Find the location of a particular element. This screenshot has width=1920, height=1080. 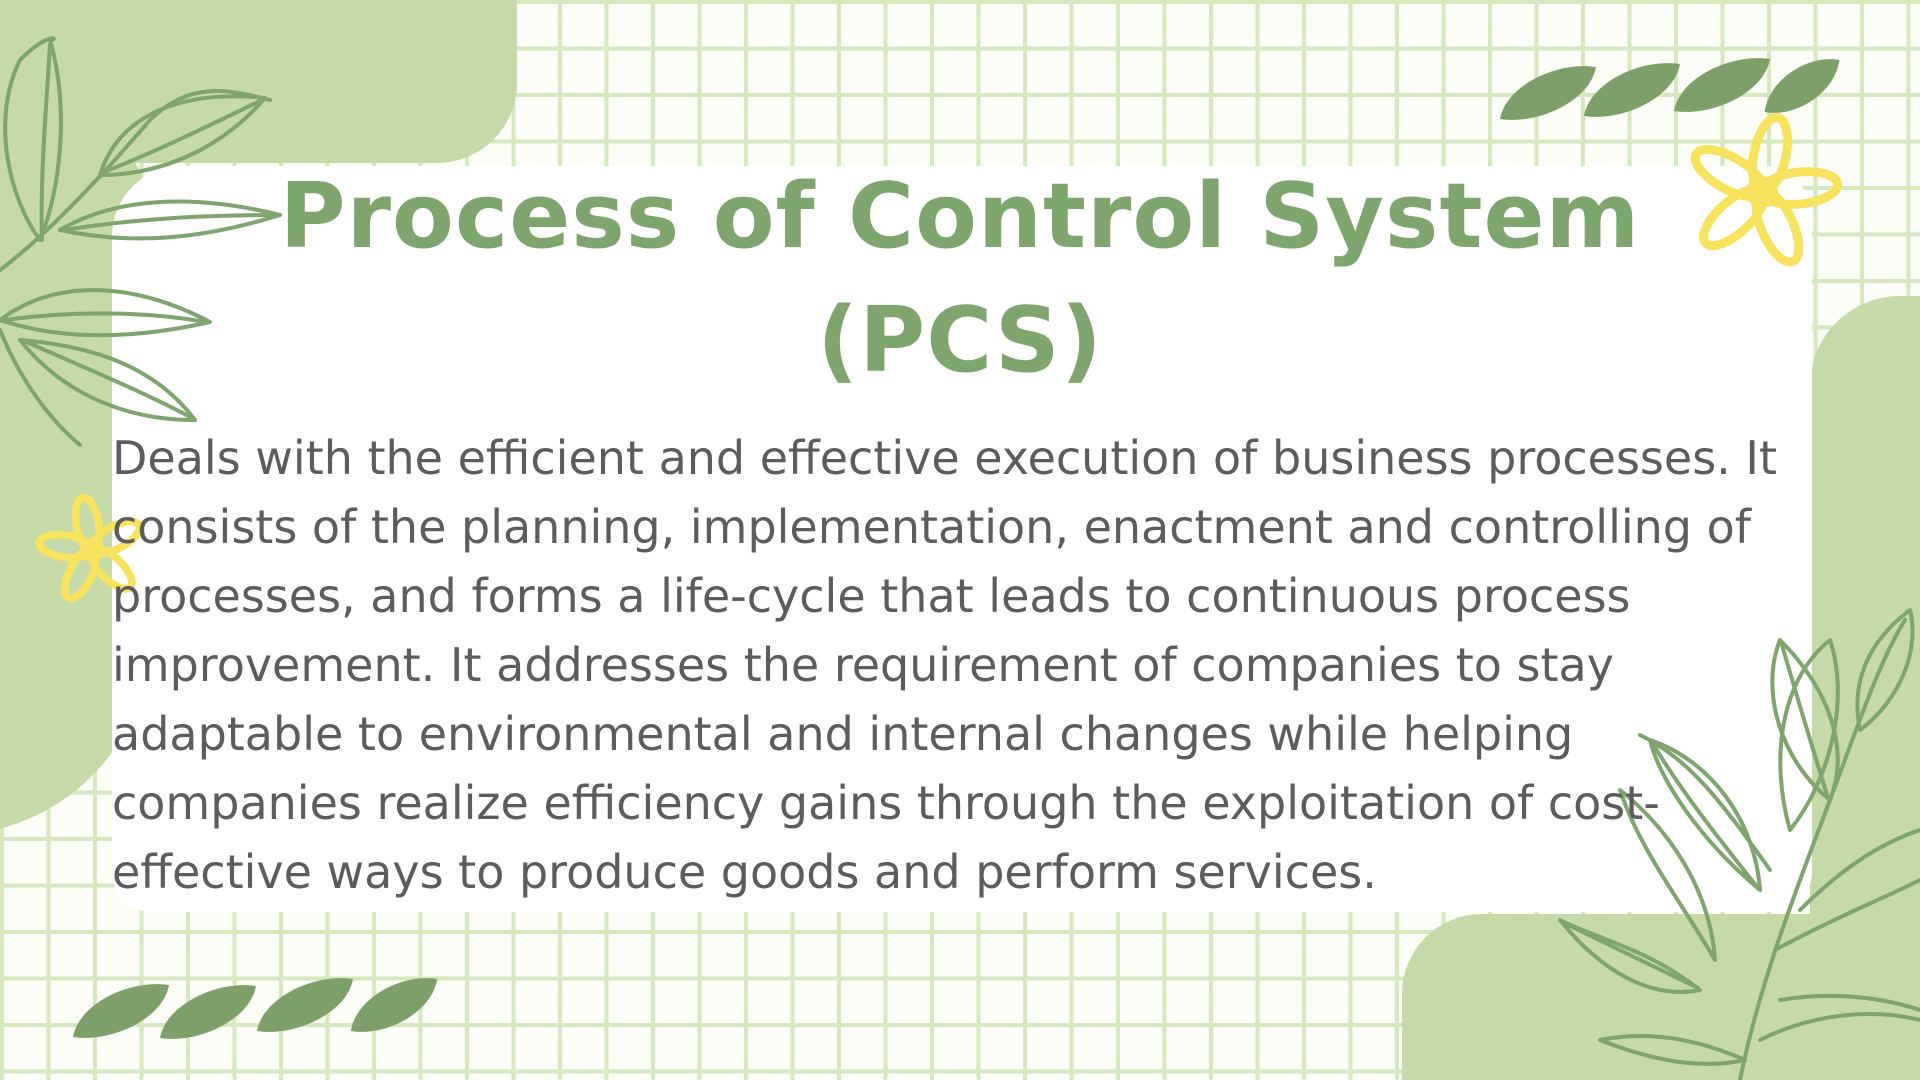

background-blob-bottom-right is located at coordinates (1661, 997).